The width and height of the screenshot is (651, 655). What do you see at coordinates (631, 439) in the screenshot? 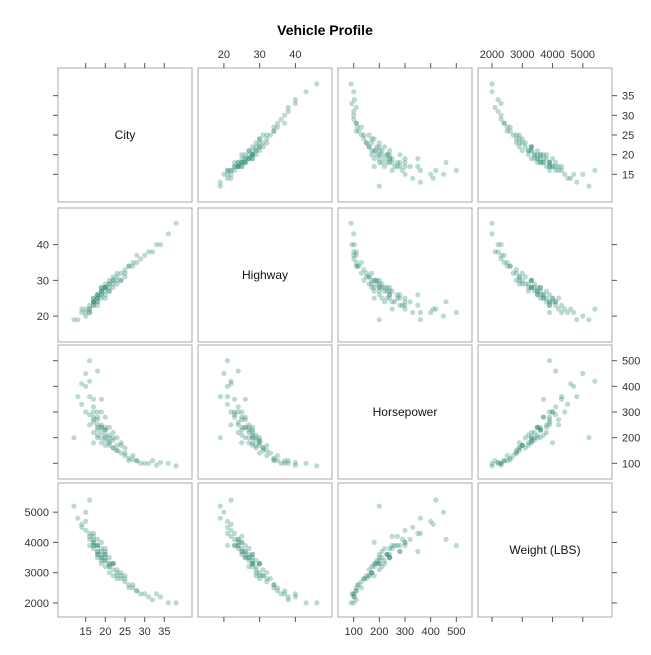
I see `right-tick-label: 200` at bounding box center [631, 439].